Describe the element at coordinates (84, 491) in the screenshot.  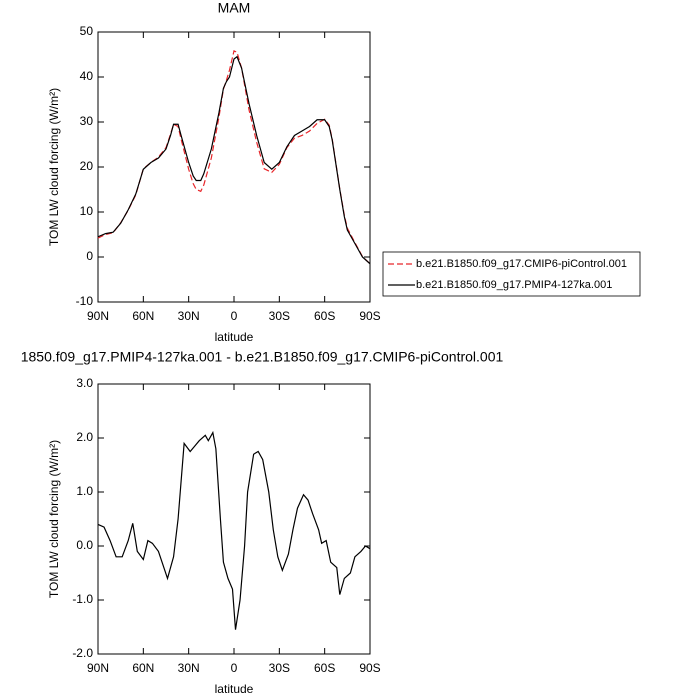
I see `y-tick-label: 1.0` at that location.